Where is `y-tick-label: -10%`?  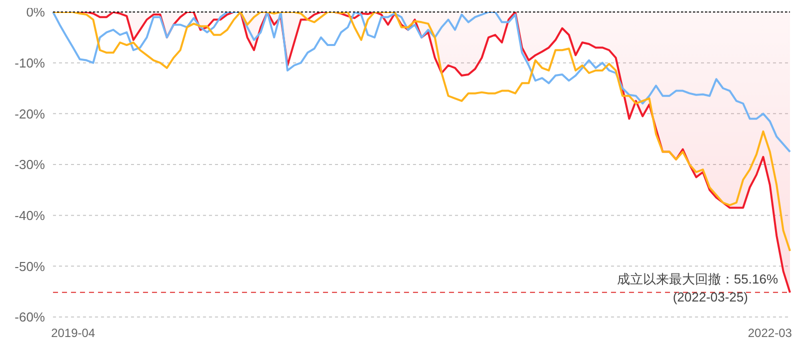
y-tick-label: -10% is located at coordinates (30, 62).